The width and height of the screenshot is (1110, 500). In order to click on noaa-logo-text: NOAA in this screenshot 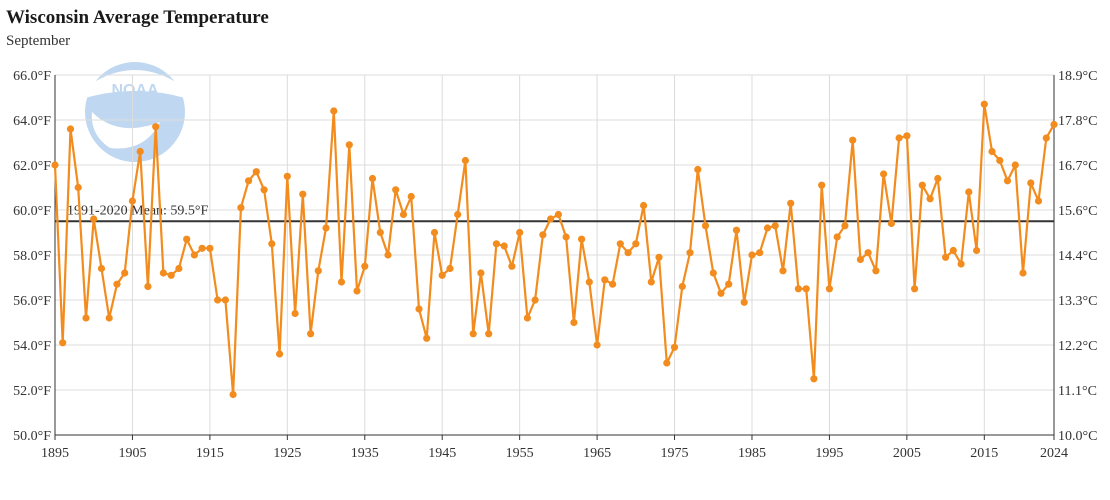, I will do `click(135, 90)`.